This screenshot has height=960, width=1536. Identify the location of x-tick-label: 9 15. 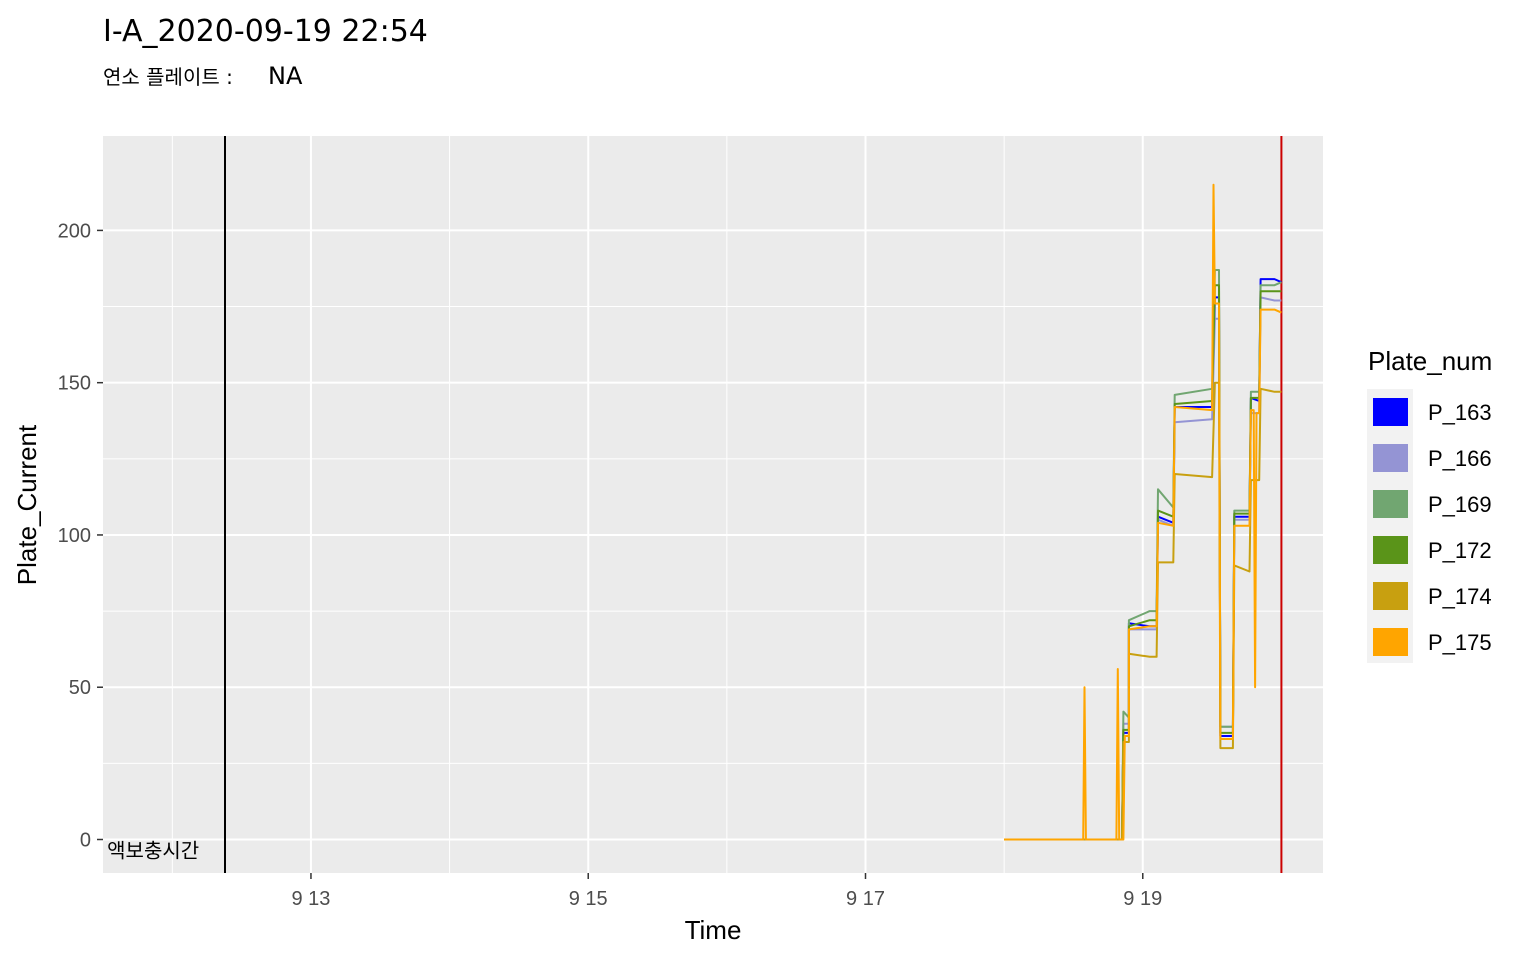
(588, 899).